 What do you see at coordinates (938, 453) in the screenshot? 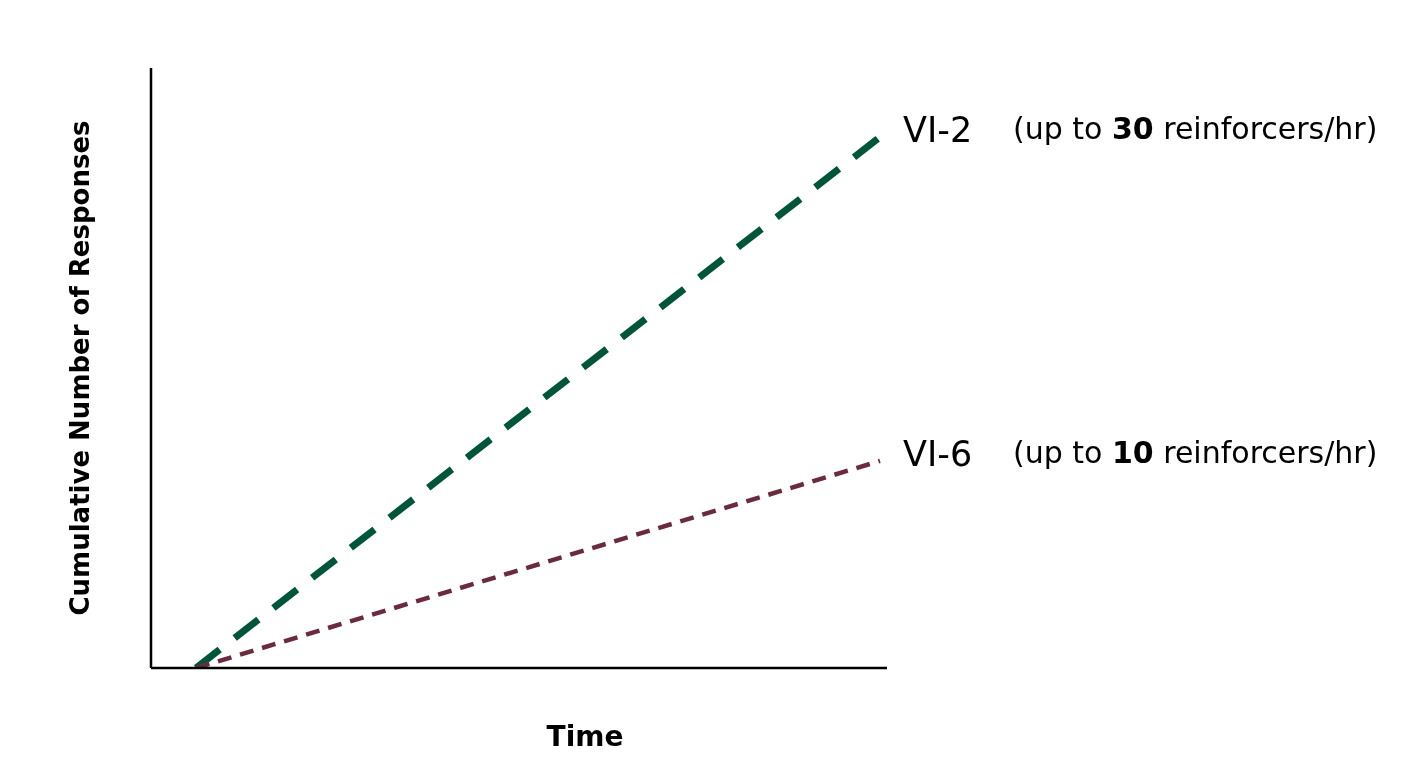
I see `series-label: VI-6` at bounding box center [938, 453].